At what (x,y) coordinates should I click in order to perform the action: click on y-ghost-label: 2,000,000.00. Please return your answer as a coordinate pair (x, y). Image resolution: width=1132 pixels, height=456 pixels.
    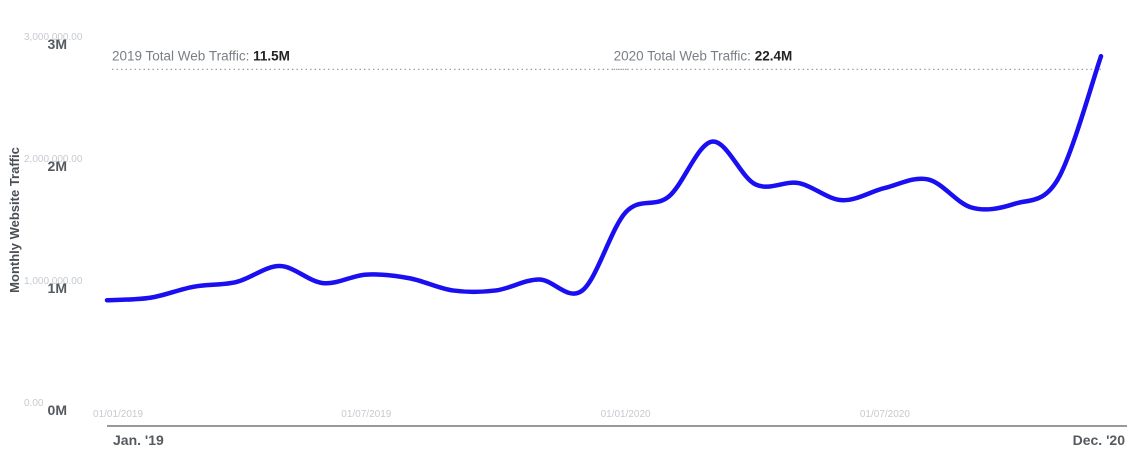
    Looking at the image, I should click on (53, 159).